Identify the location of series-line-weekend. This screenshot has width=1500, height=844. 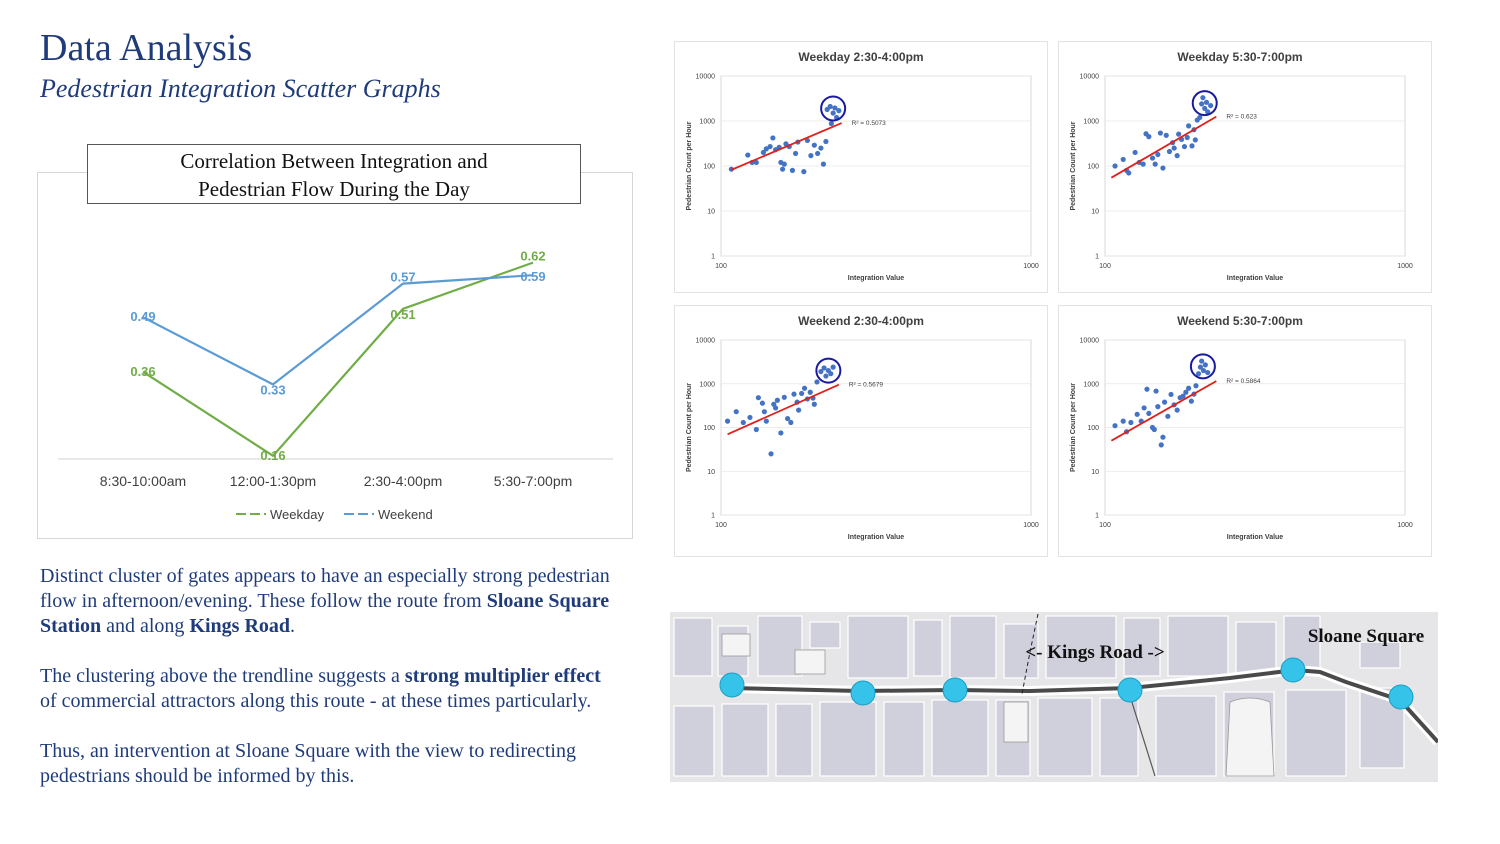
(338, 330).